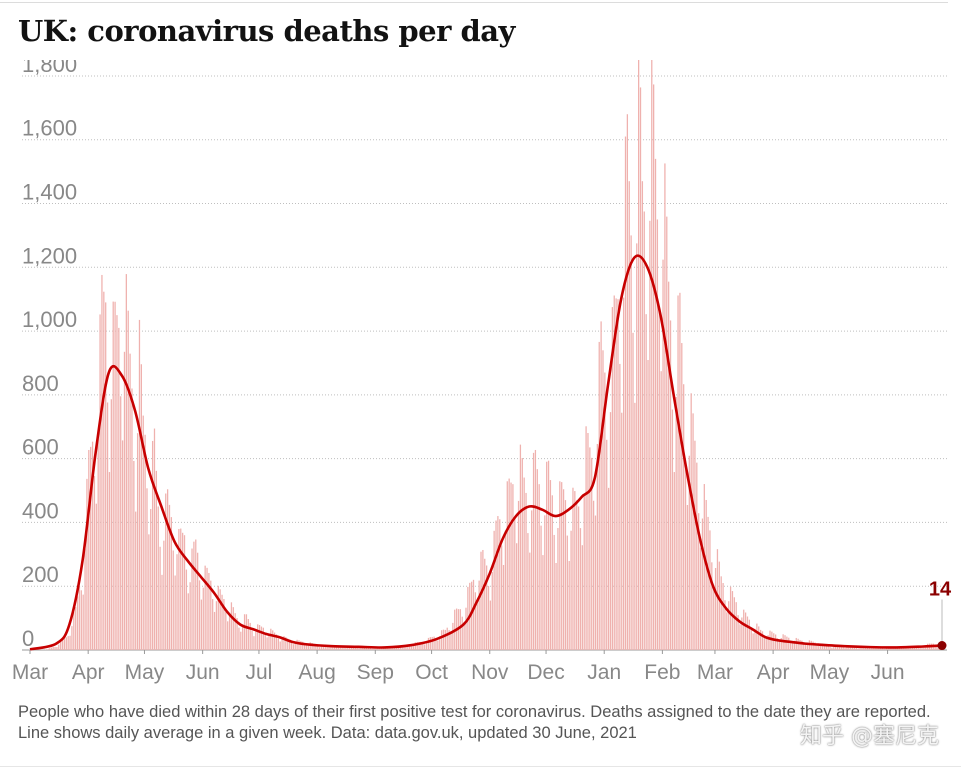 The image size is (961, 771). Describe the element at coordinates (940, 615) in the screenshot. I see `annotation: 14` at that location.